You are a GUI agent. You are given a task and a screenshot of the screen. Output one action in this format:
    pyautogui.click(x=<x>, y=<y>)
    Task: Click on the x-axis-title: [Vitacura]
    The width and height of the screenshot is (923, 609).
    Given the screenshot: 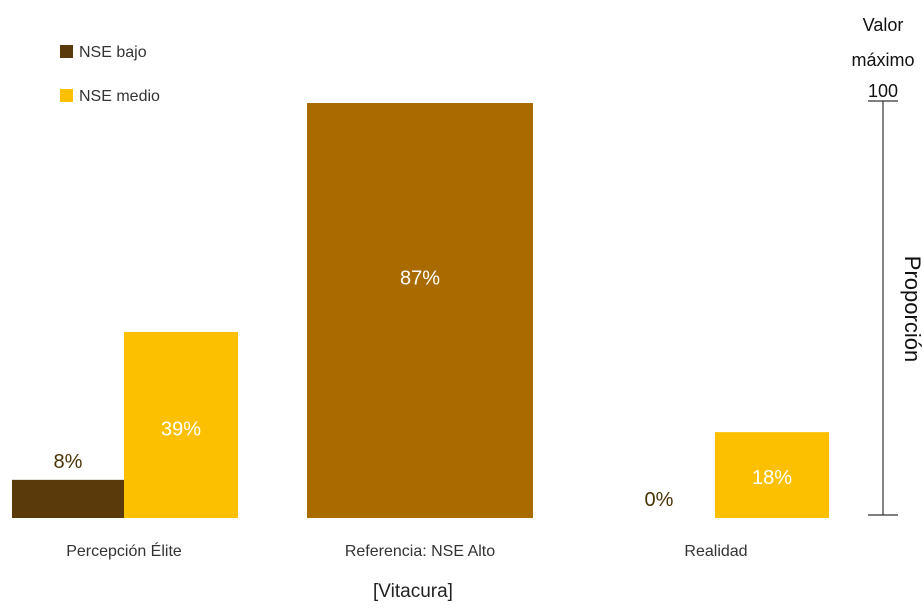 What is the action you would take?
    pyautogui.click(x=413, y=591)
    